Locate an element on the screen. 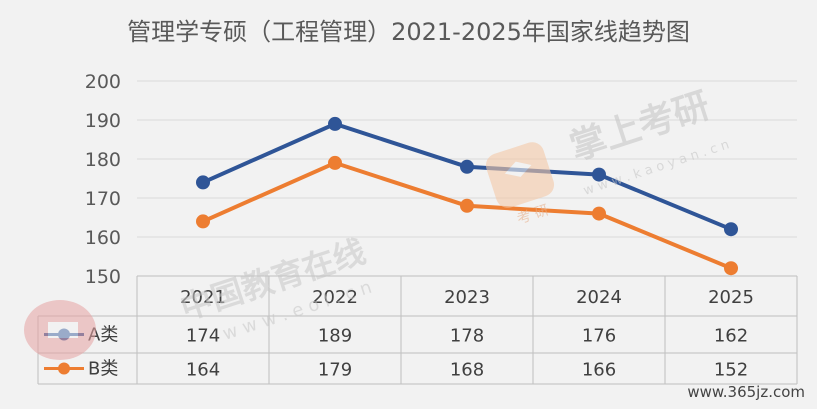  table-cell-value: 162 is located at coordinates (731, 336).